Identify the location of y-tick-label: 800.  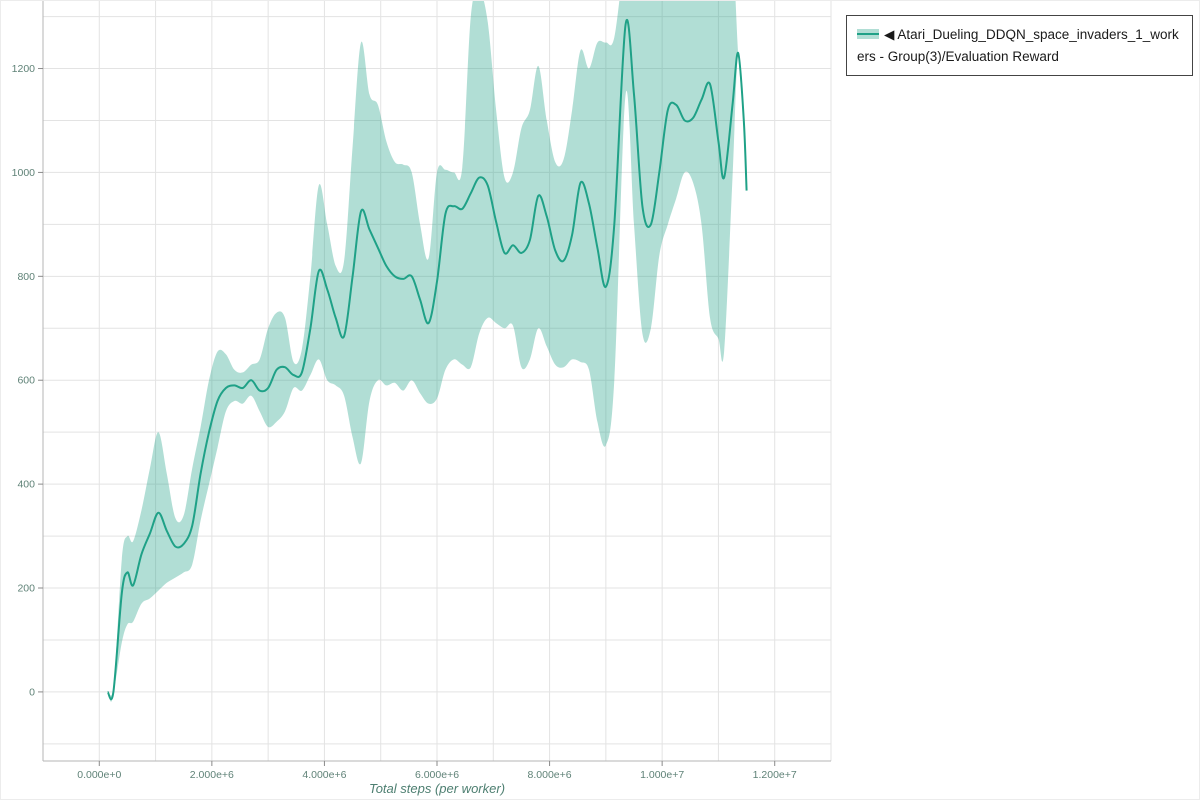
(26, 277).